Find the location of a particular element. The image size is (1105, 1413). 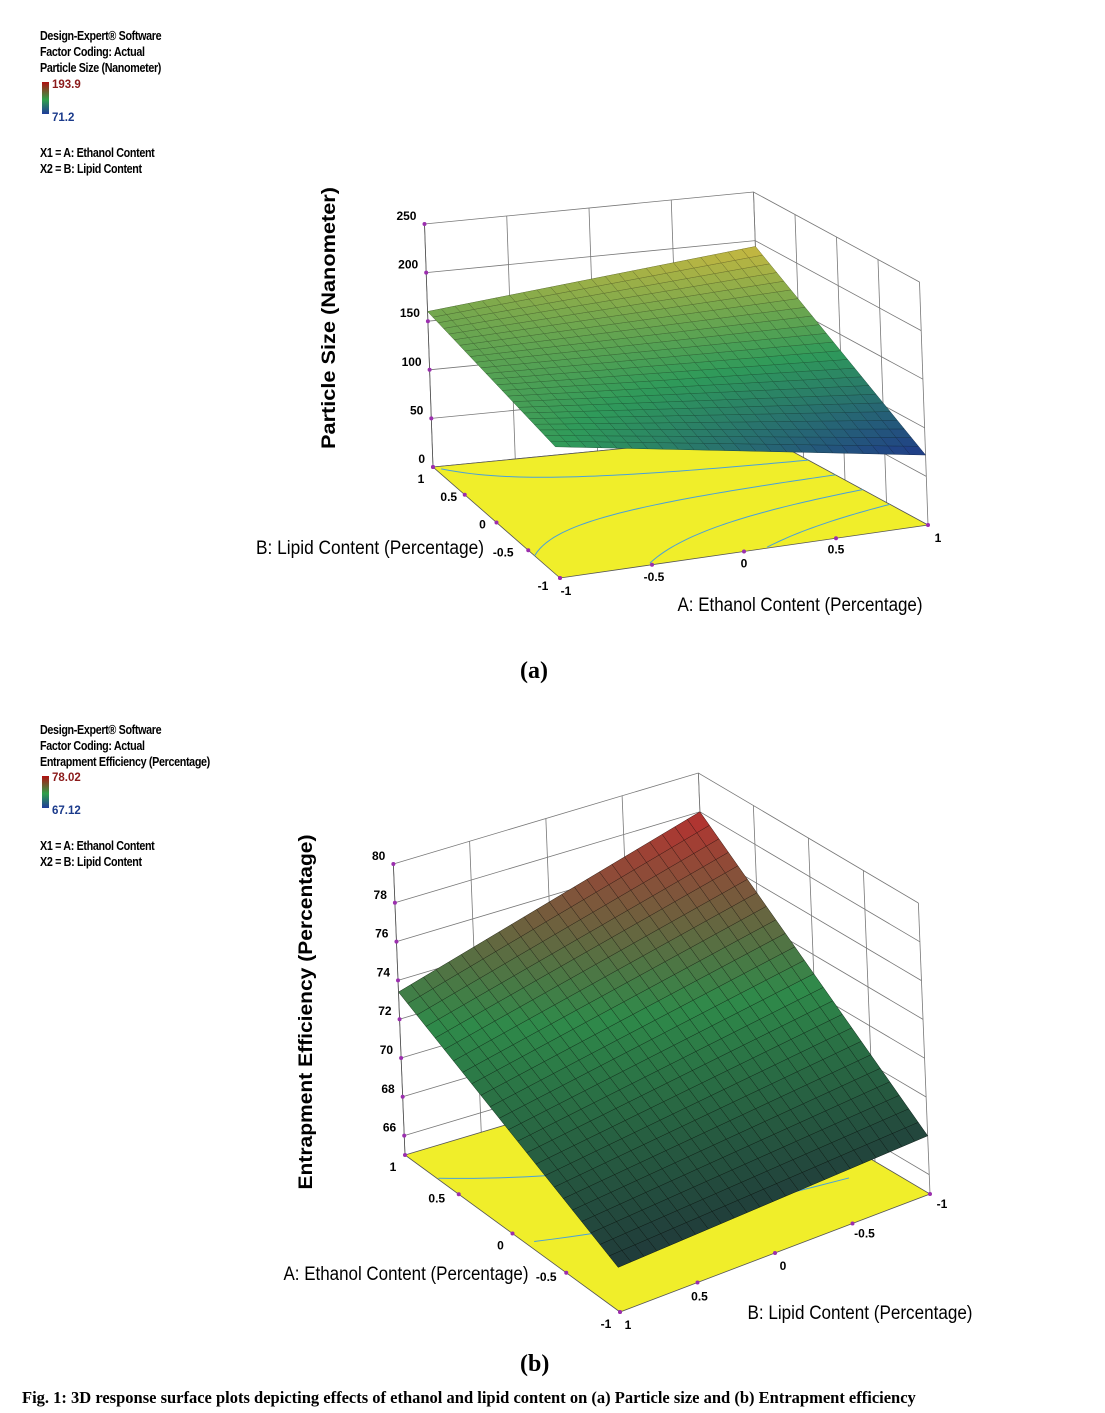

z-tick-label: 78 is located at coordinates (381, 895).